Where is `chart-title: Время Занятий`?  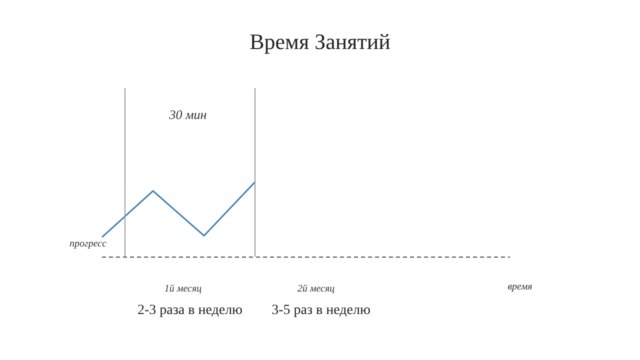 chart-title: Время Занятий is located at coordinates (320, 42).